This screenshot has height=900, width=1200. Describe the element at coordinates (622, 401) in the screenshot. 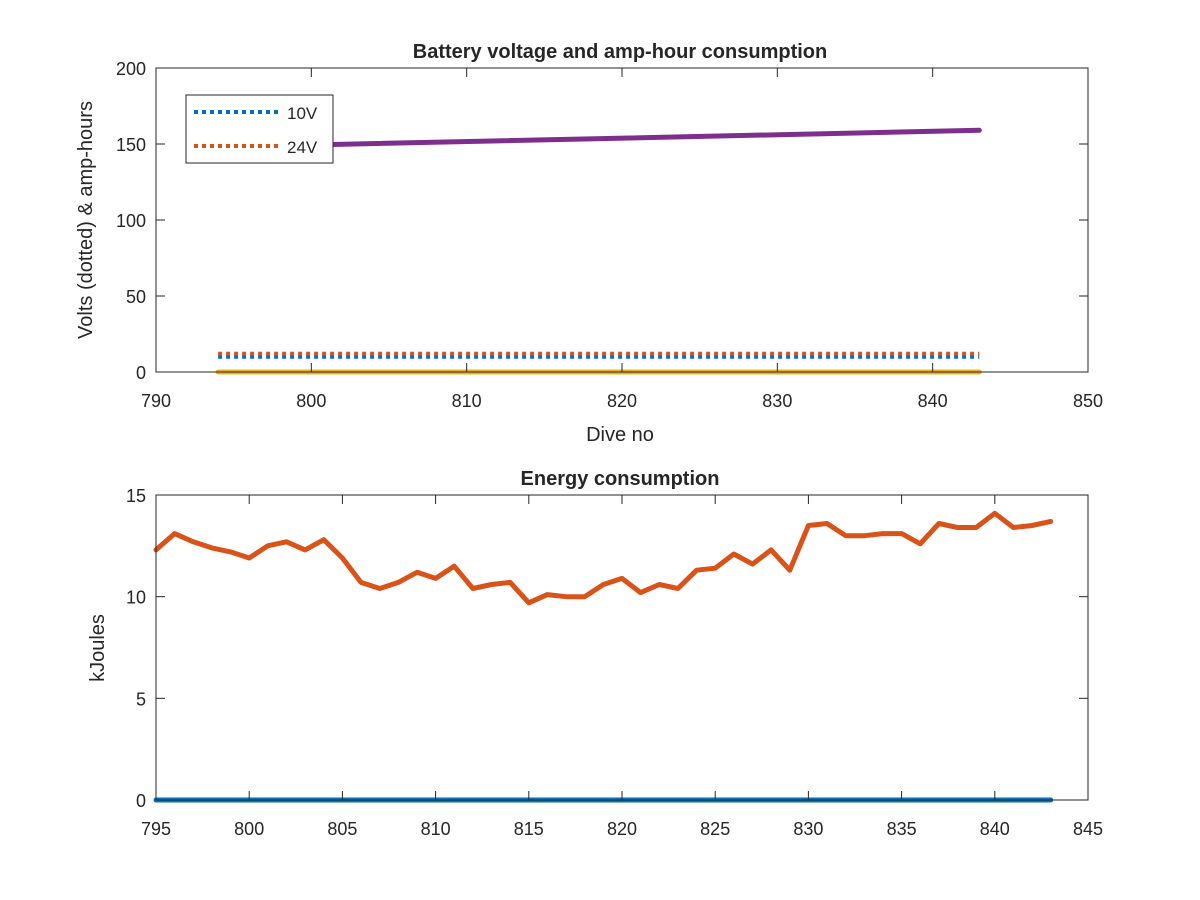

I see `voltage-x-tick-label: 820` at that location.